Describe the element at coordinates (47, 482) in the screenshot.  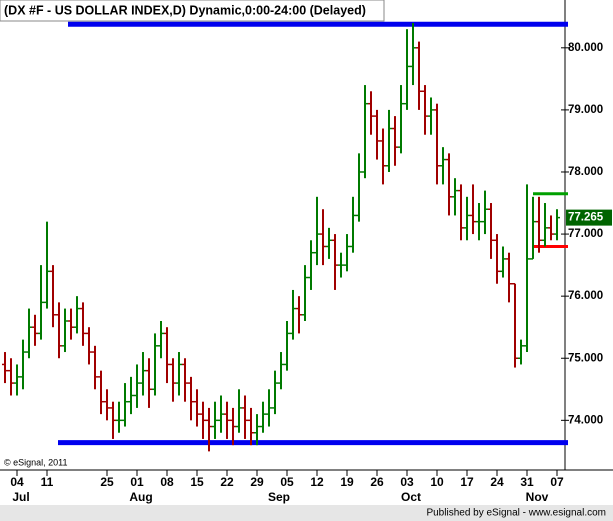
I see `x-tick-label: 11` at that location.